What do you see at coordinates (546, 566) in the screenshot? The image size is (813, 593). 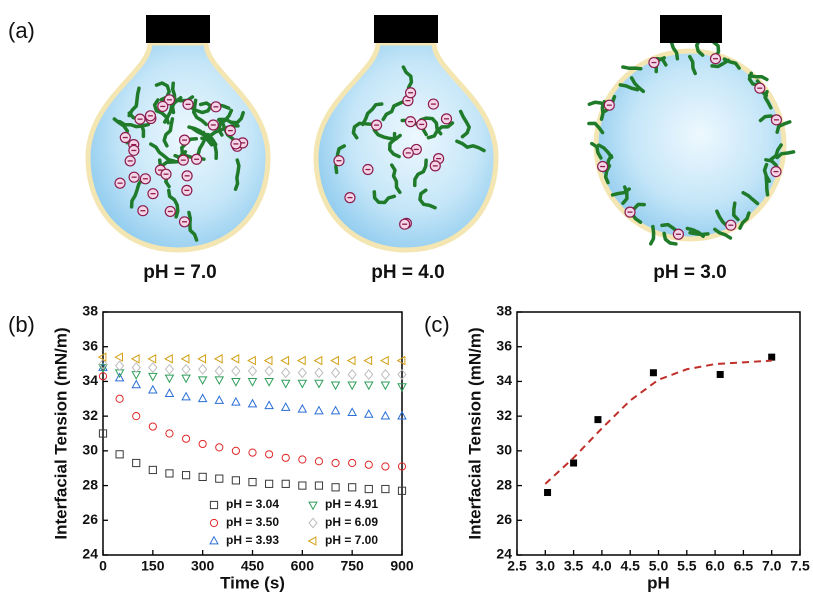 I see `x-tick-label: 3.0` at bounding box center [546, 566].